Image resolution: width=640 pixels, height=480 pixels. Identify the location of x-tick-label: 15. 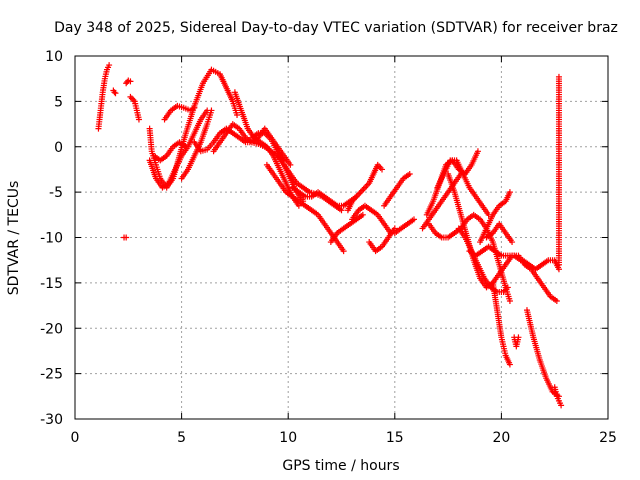
(395, 438).